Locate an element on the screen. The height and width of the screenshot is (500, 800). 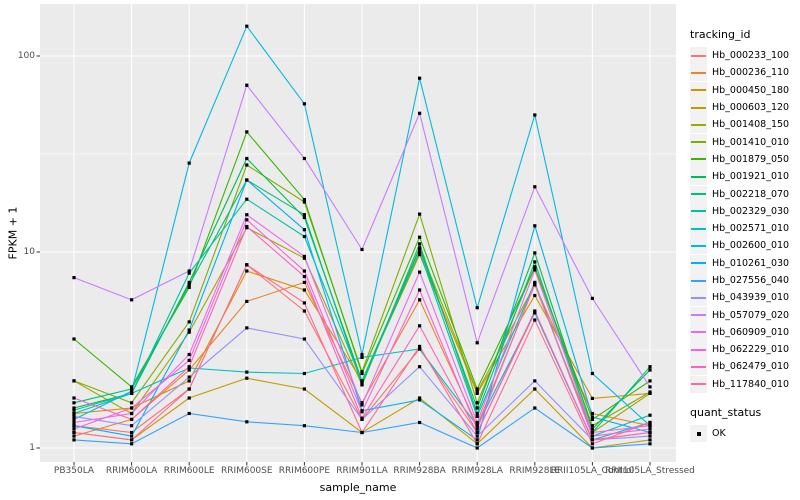
y-tick-label: 10 is located at coordinates (29, 252).